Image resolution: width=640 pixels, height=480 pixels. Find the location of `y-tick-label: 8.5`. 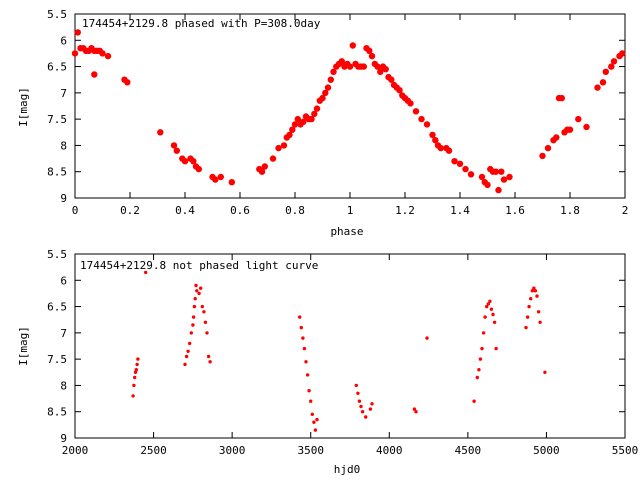

y-tick-label: 8.5 is located at coordinates (57, 412).